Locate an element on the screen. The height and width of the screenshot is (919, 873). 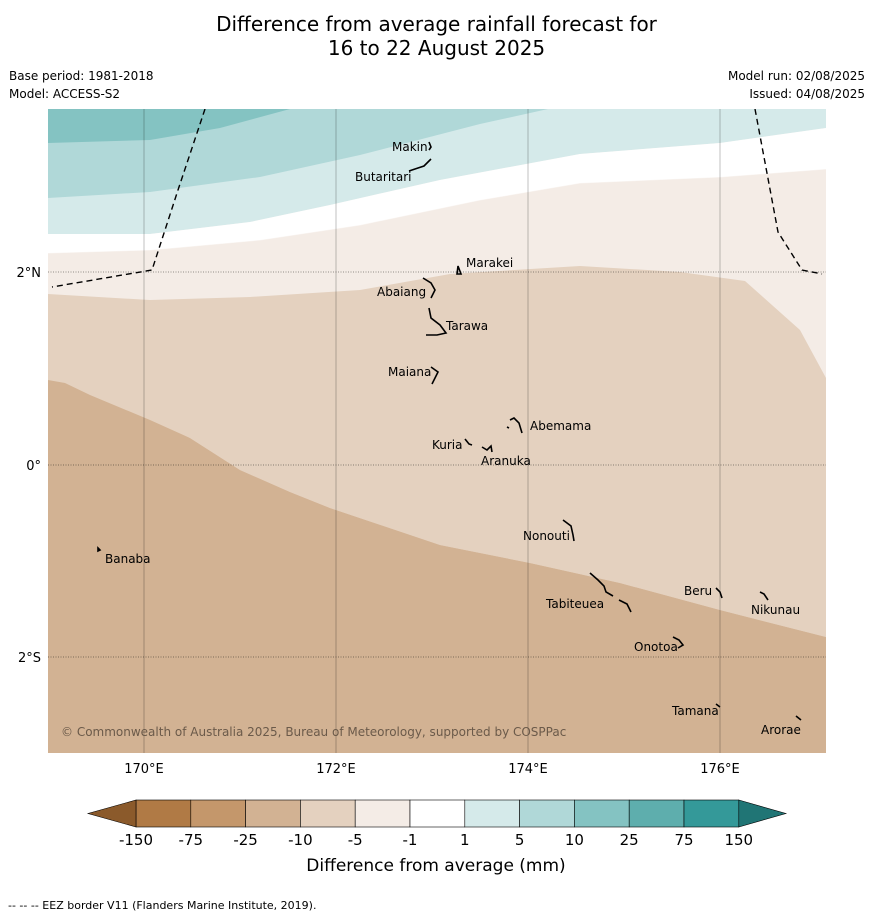
title-line-2: 16 to 22 August 2025 is located at coordinates (436, 48).